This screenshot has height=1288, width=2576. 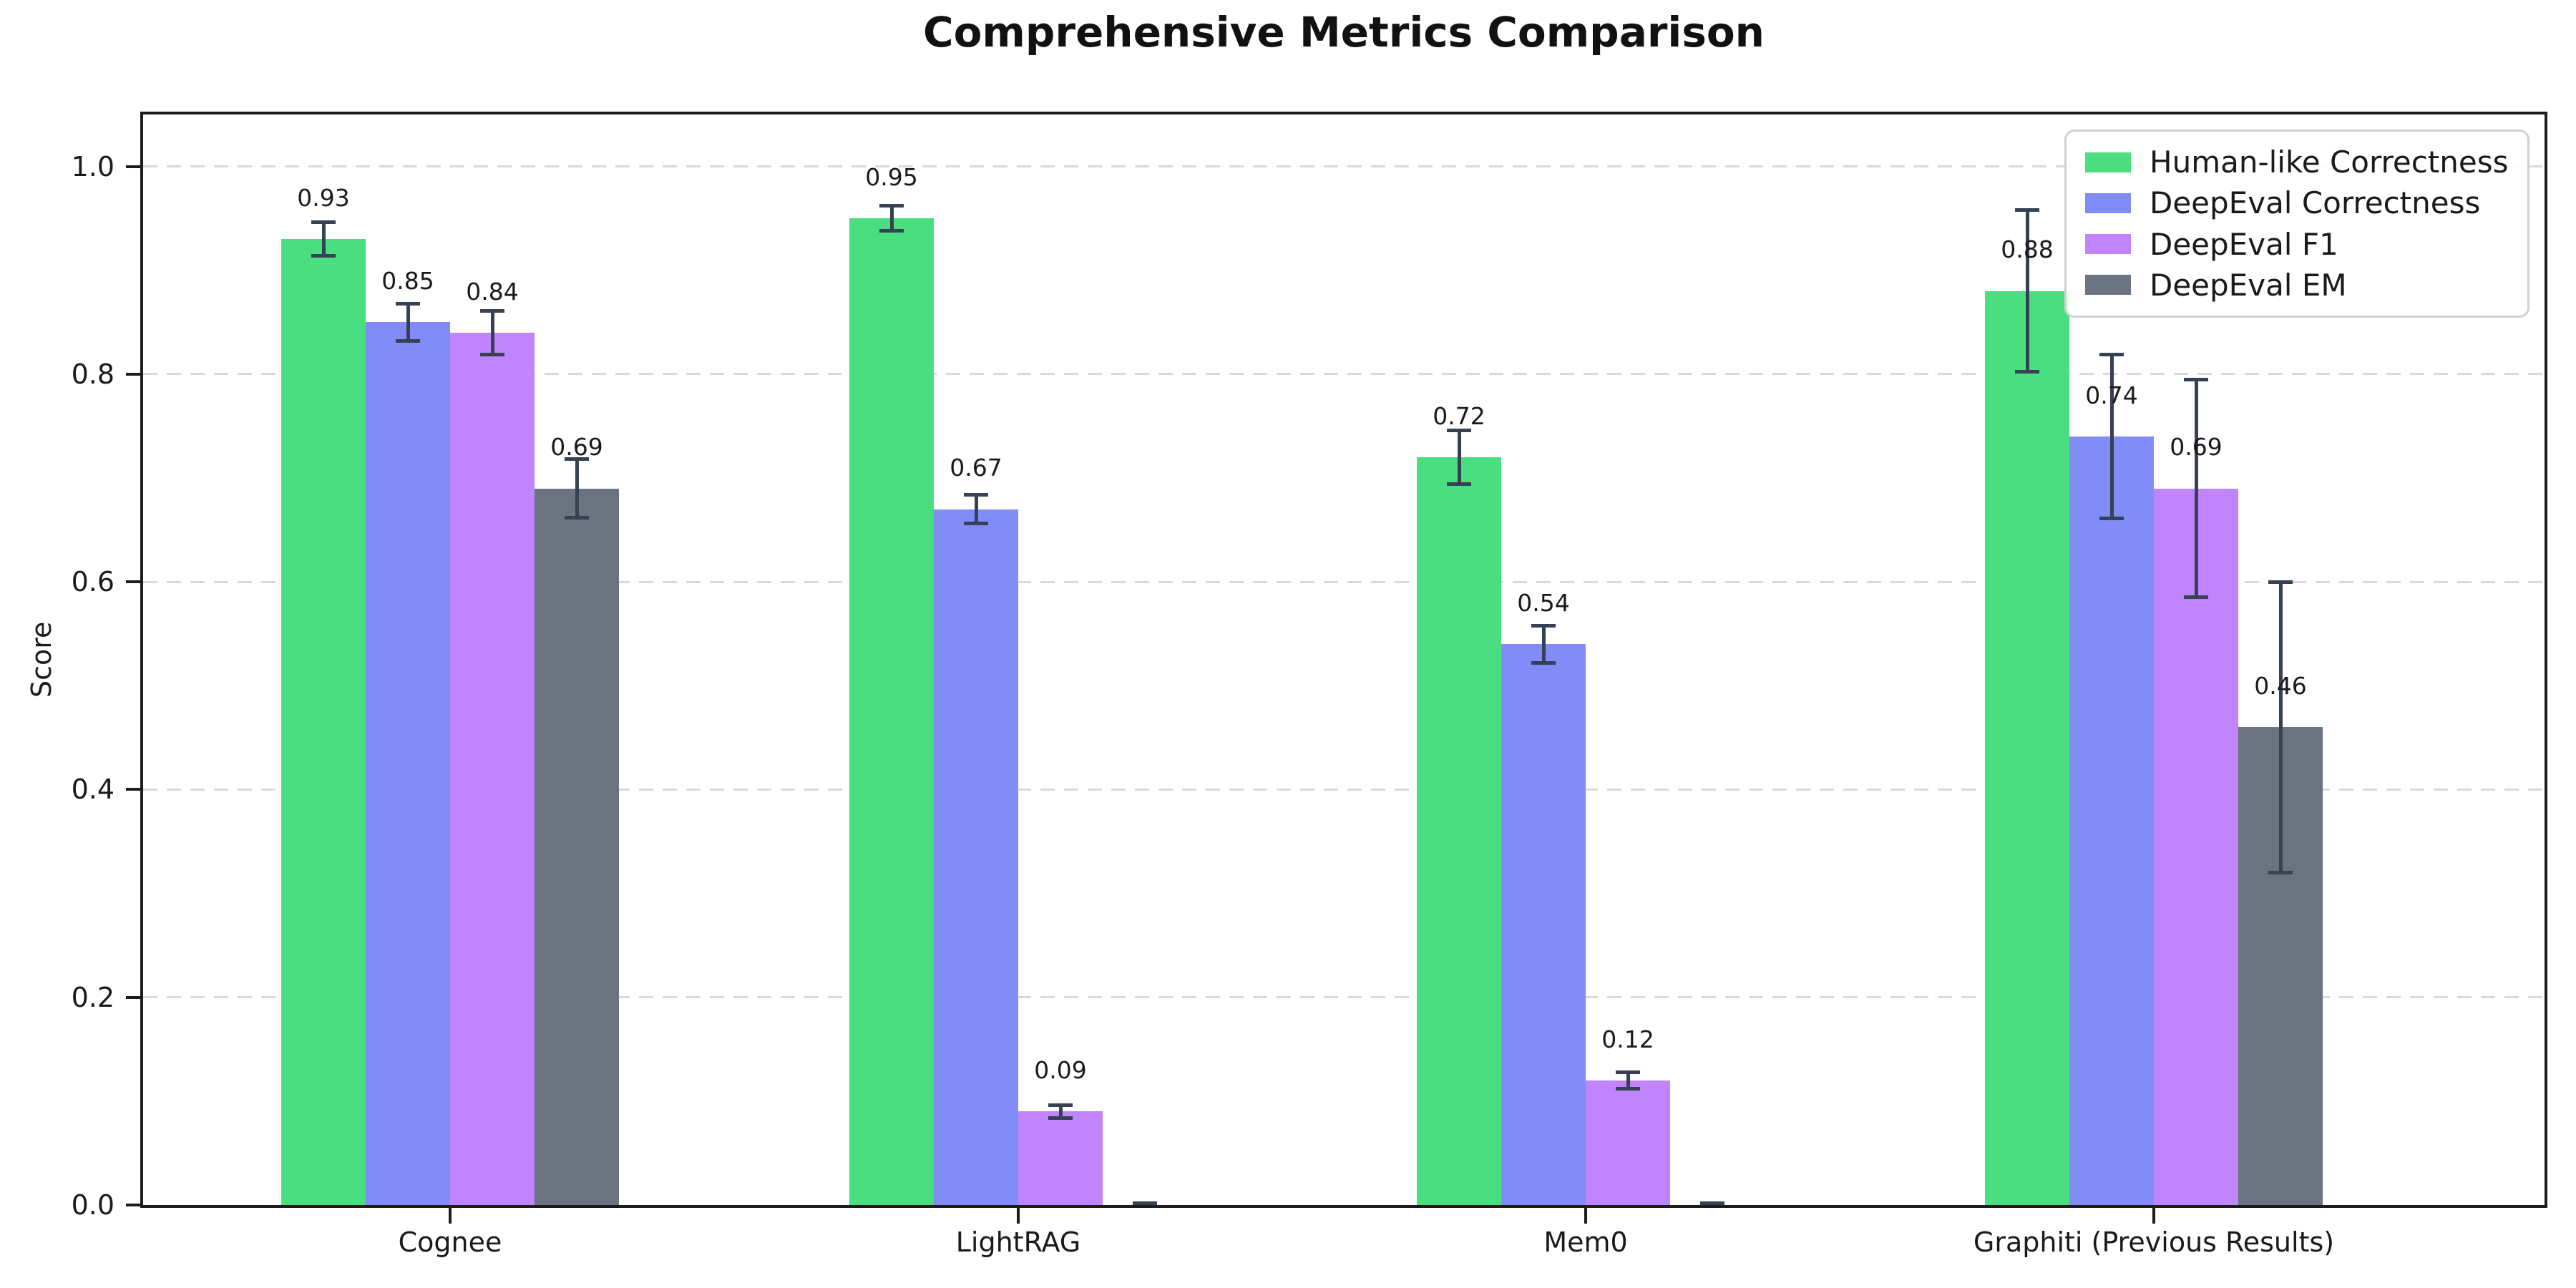 I want to click on x-axis-tick-label: Graphiti (Previous Results), so click(x=2154, y=1242).